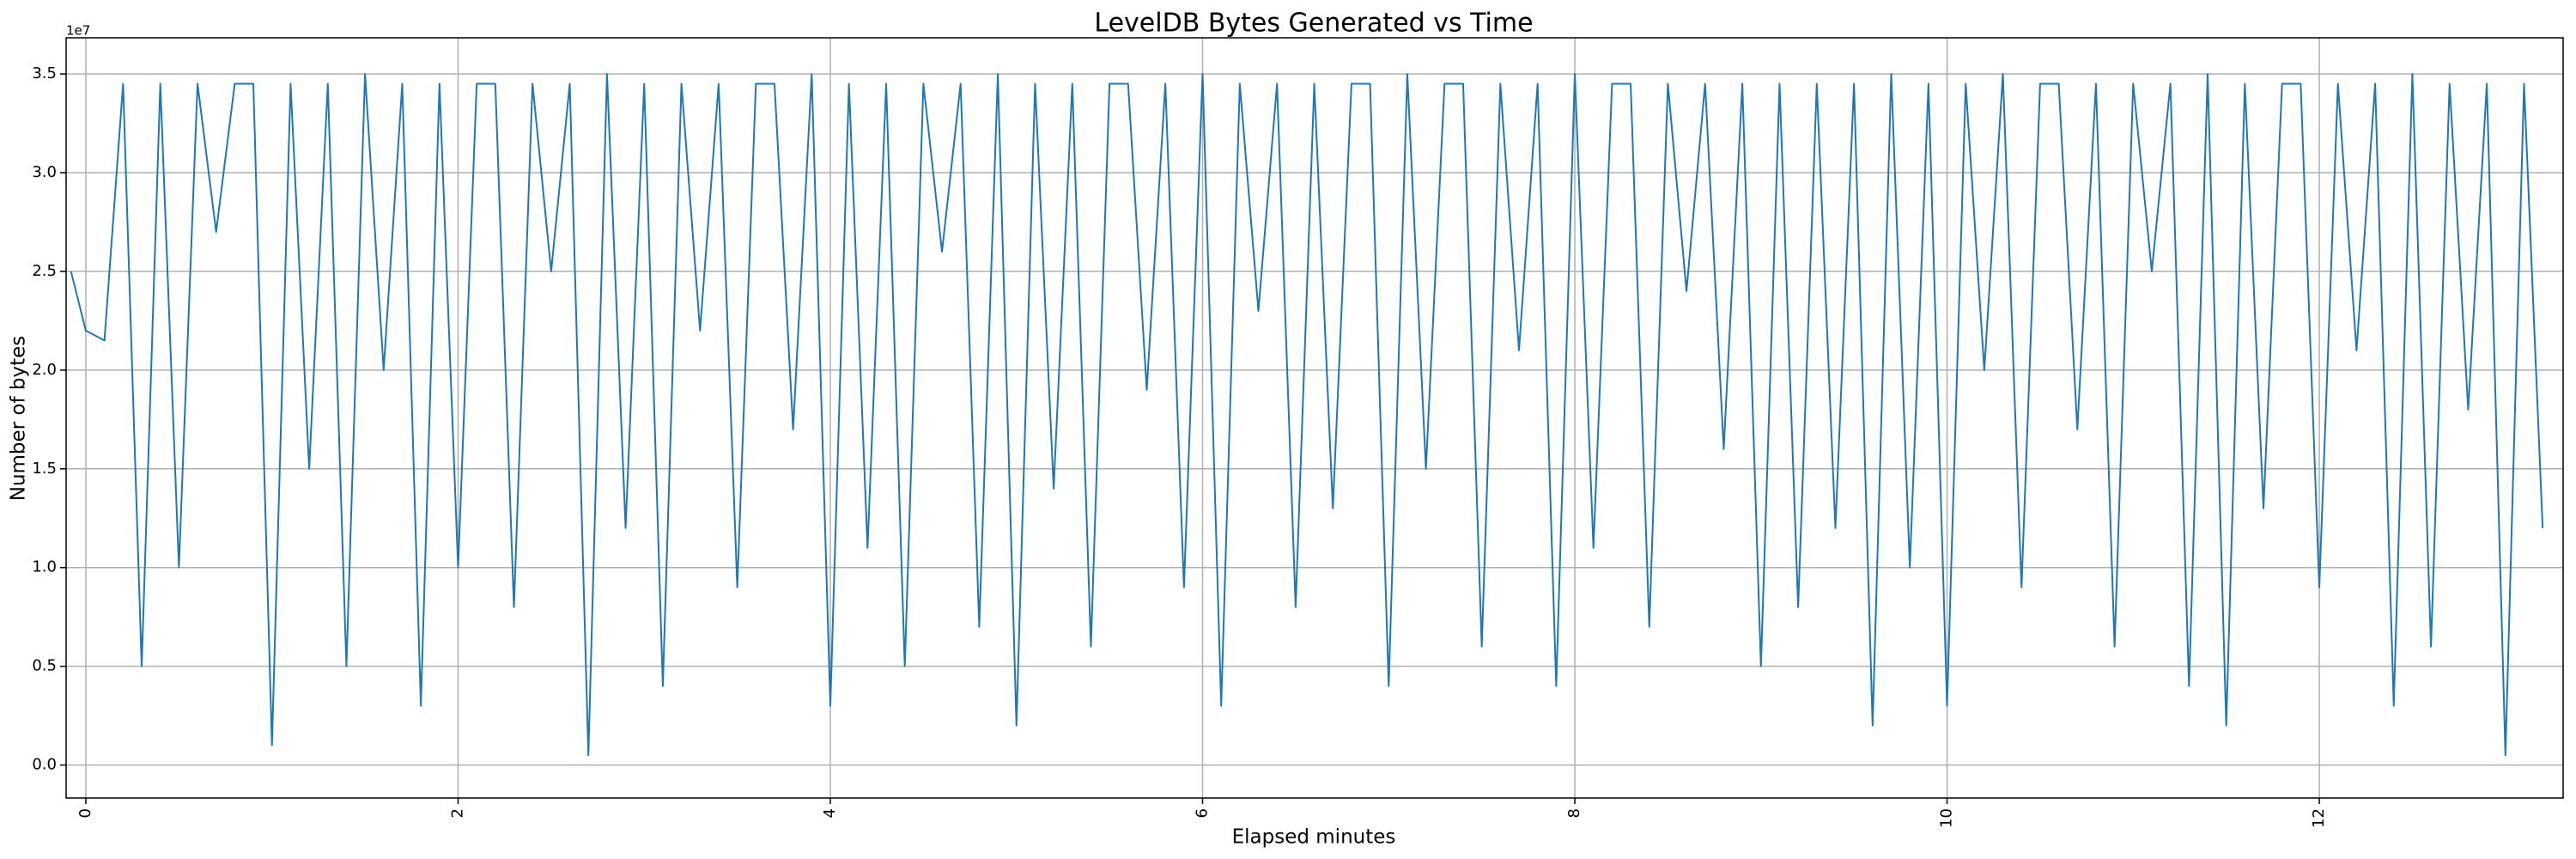  Describe the element at coordinates (44, 271) in the screenshot. I see `y-tick-label: 2.5` at that location.